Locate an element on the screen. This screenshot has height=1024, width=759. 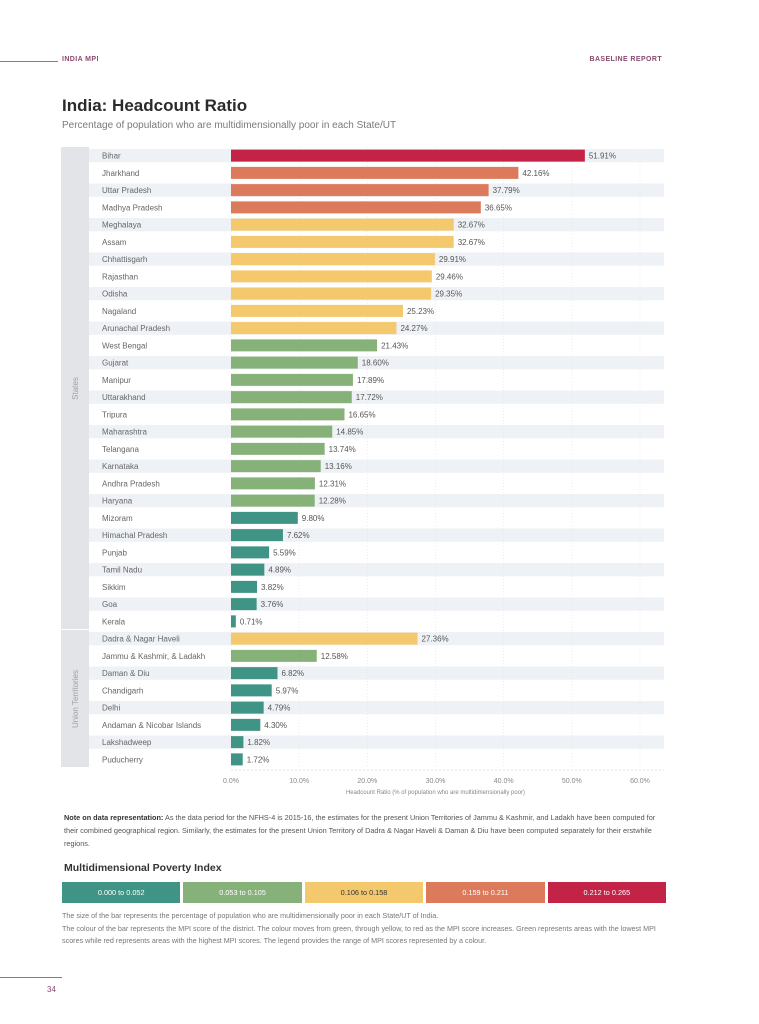
value-label: 36.65% is located at coordinates (498, 207).